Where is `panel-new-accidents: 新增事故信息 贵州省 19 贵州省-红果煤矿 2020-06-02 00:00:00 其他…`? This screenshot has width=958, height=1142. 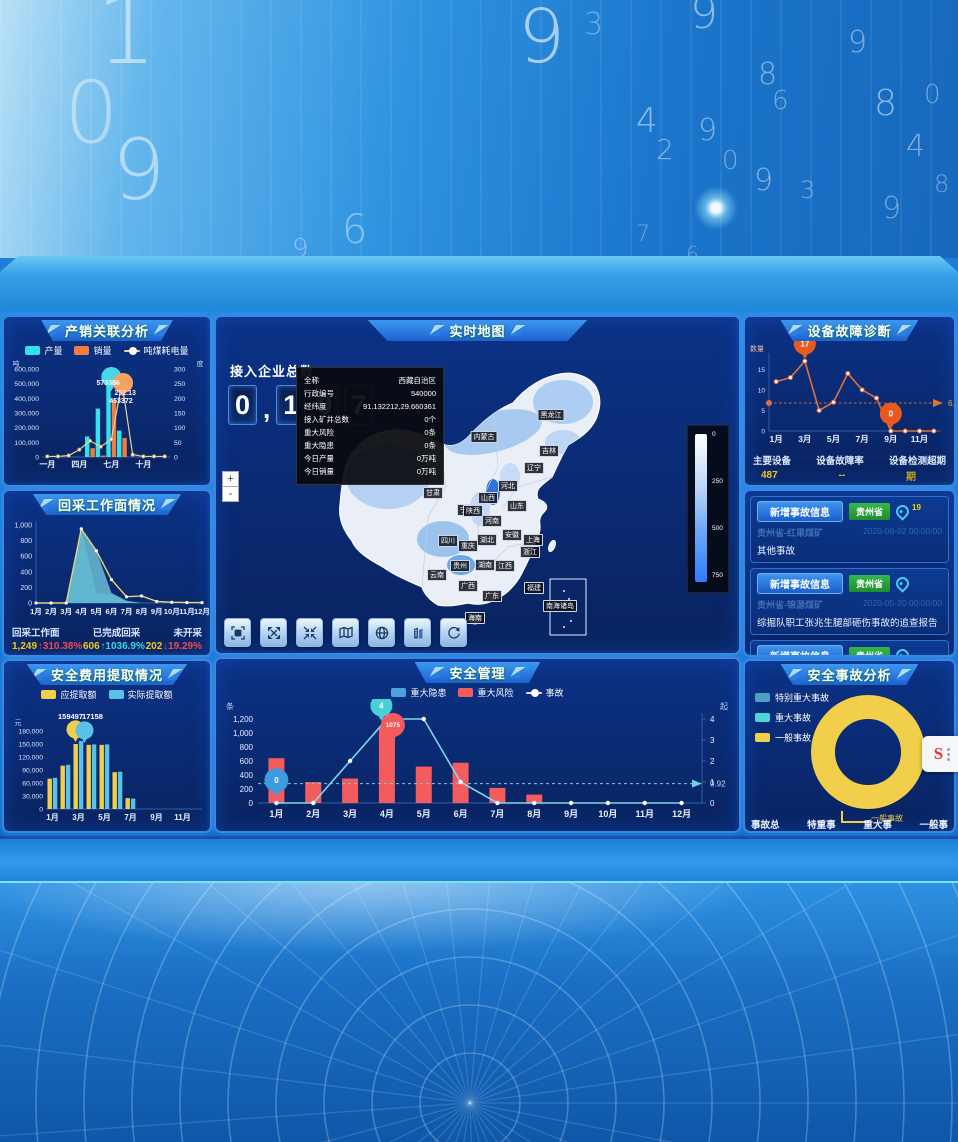 panel-new-accidents: 新增事故信息 贵州省 19 贵州省-红果煤矿 2020-06-02 00:00:00 其他… is located at coordinates (849, 573).